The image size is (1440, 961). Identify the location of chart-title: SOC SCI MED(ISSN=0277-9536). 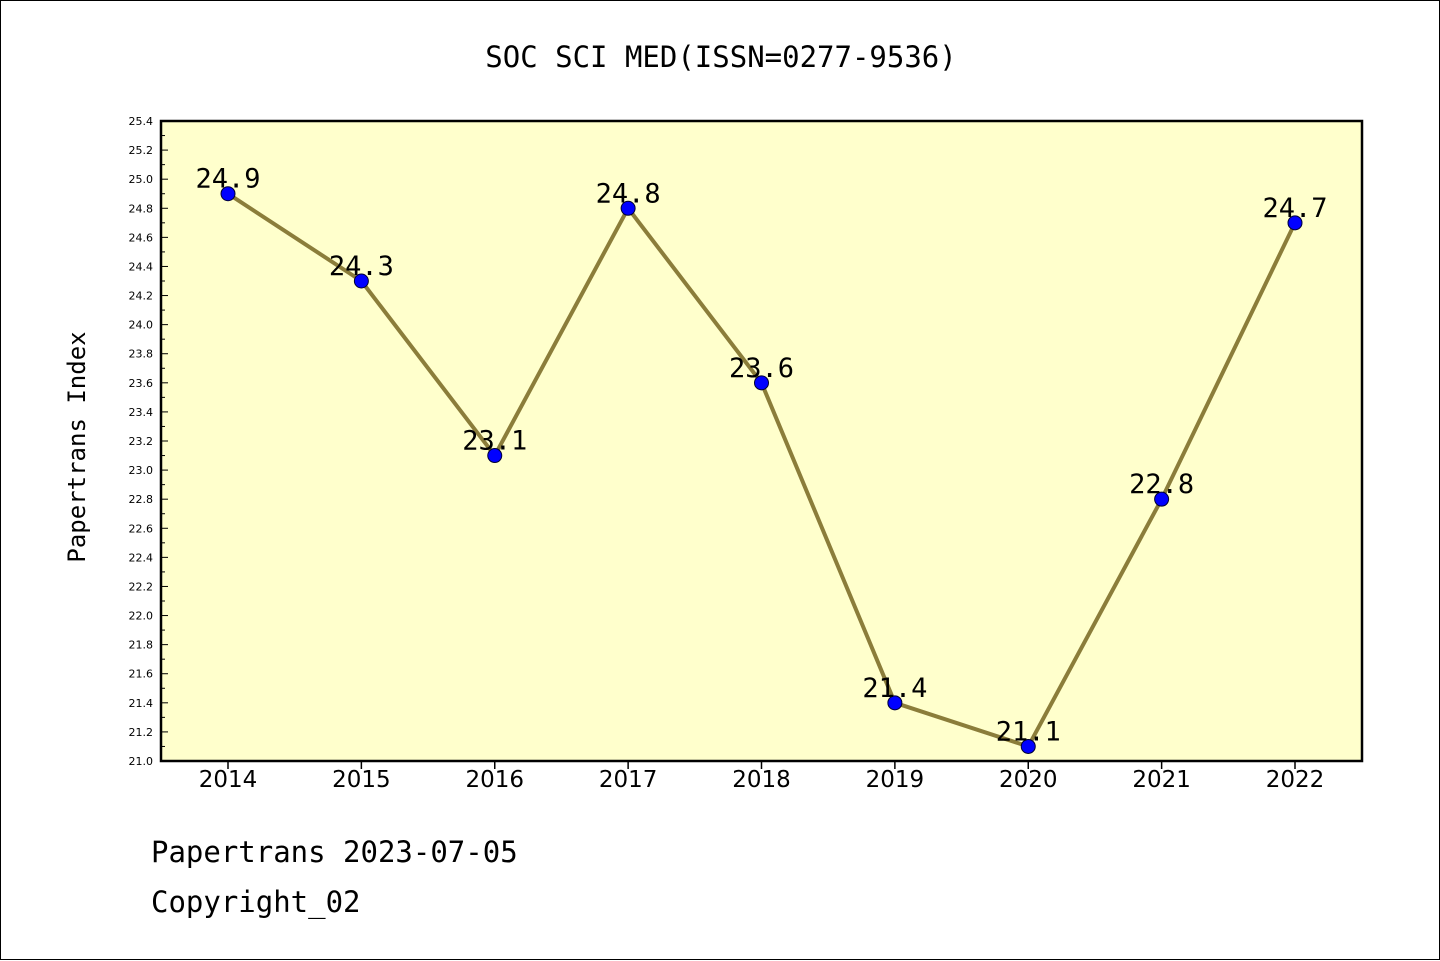
(720, 57).